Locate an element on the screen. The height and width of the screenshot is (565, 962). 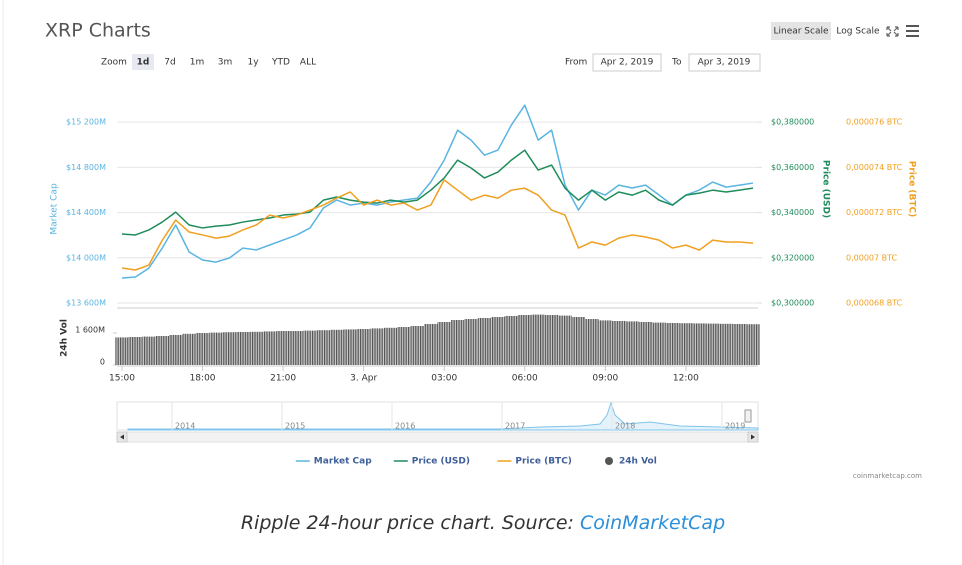
to-date: Apr 3, 2019 is located at coordinates (724, 63).